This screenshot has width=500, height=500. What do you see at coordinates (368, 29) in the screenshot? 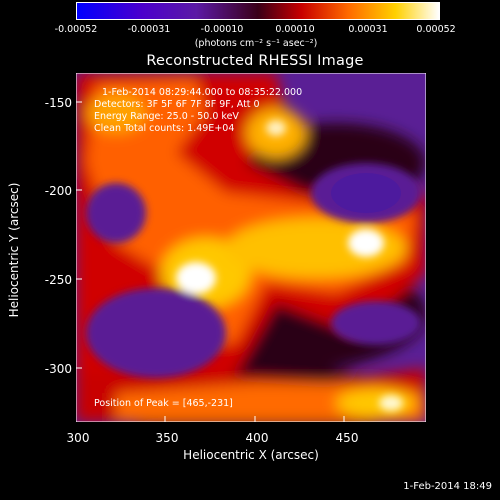
I see `colorbar-tick: 0.00031` at bounding box center [368, 29].